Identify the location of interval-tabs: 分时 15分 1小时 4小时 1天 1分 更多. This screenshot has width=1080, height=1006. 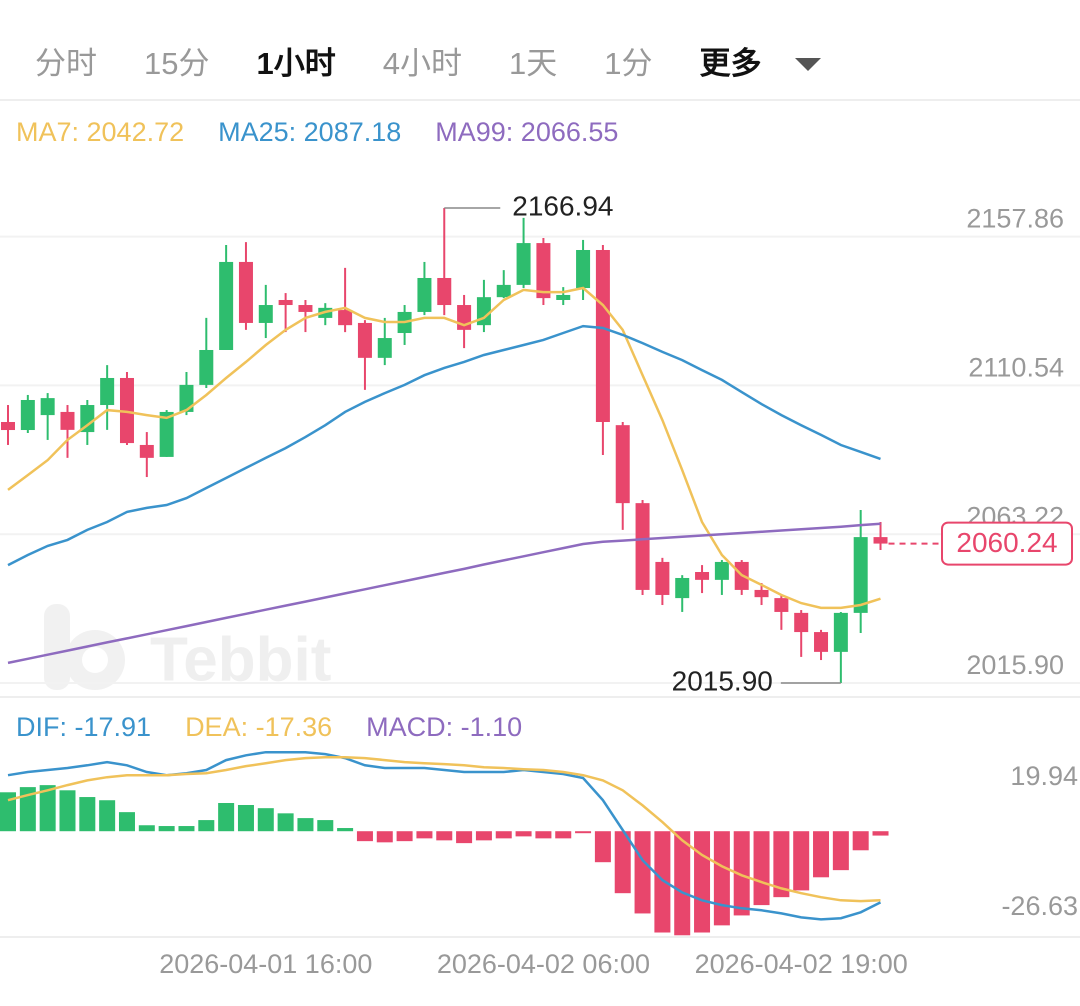
(428, 64).